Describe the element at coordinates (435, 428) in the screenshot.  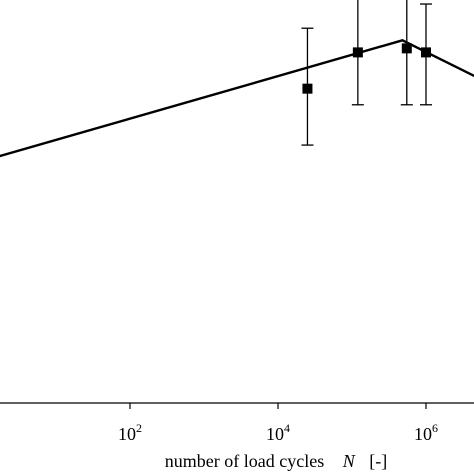
I see `x-tick-label-exponent: 6` at that location.